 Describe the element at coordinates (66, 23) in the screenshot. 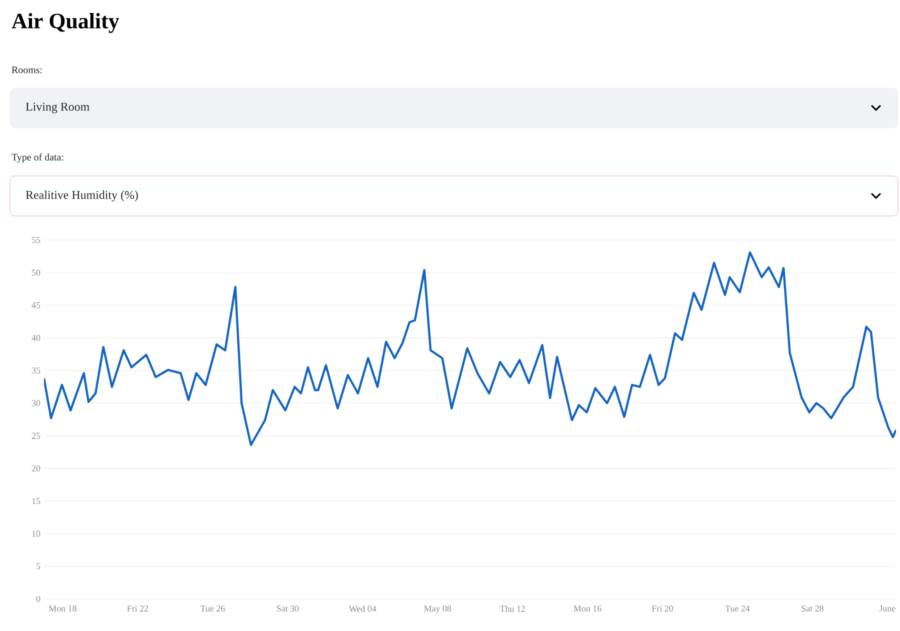

I see `chart-title: Air Quality` at that location.